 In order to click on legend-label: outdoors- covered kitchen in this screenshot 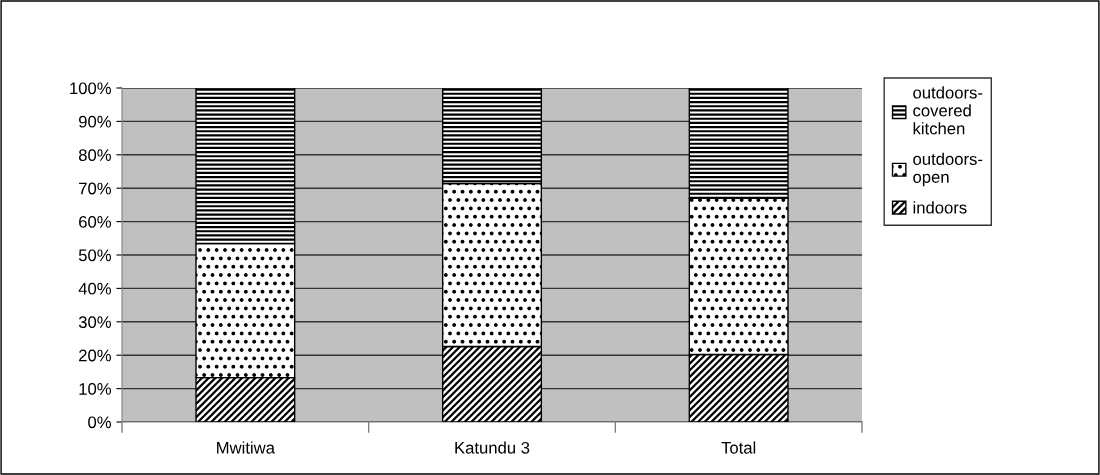, I will do `click(948, 110)`.